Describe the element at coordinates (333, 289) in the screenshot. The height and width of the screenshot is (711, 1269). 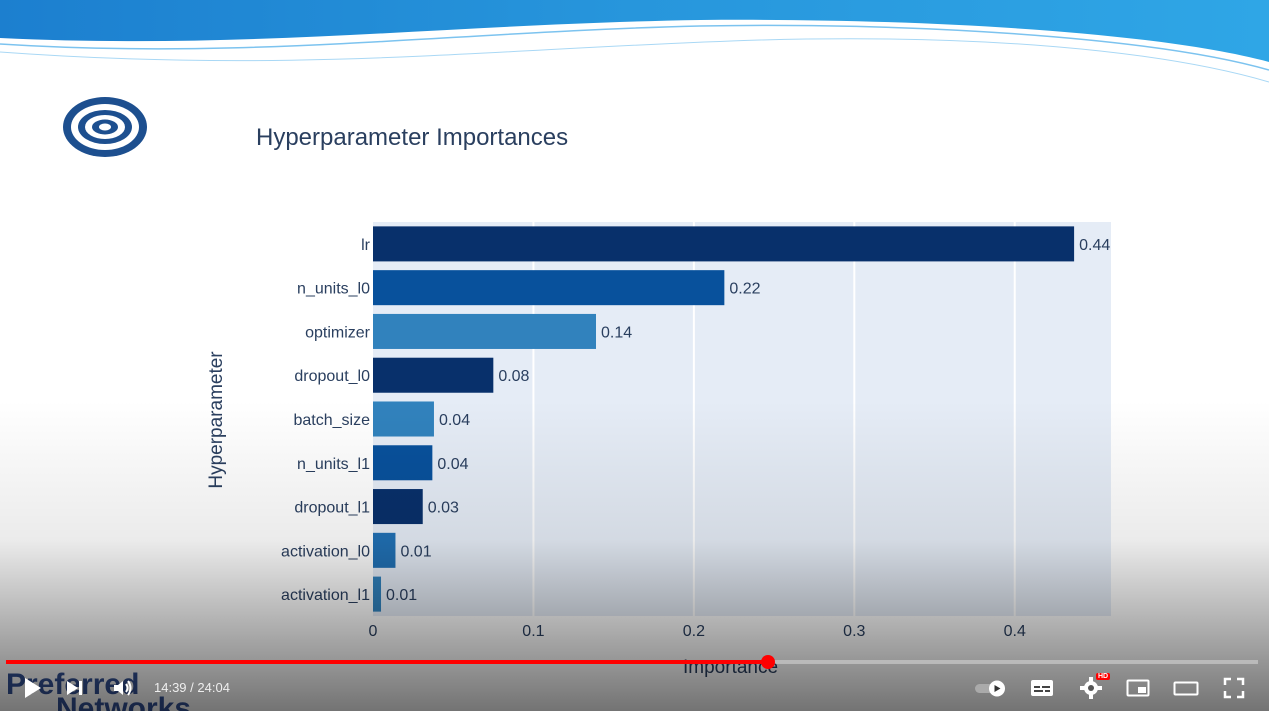
I see `y-tick-label: n_units_l0` at that location.